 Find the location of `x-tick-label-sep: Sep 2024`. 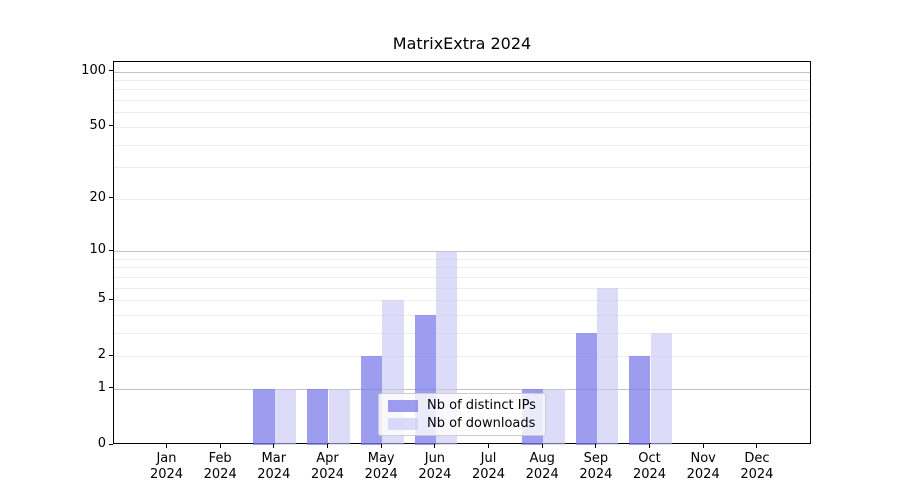

x-tick-label-sep: Sep 2024 is located at coordinates (596, 466).